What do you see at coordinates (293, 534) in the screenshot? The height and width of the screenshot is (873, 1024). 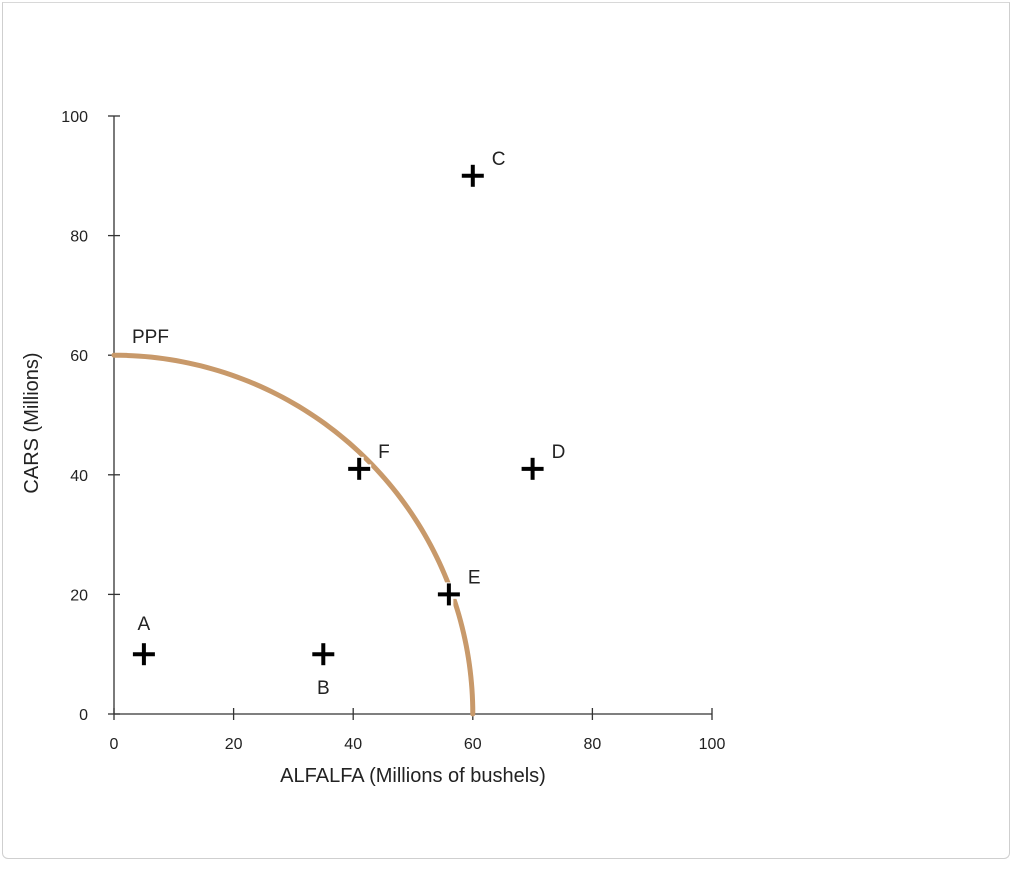 I see `ppf-curve` at bounding box center [293, 534].